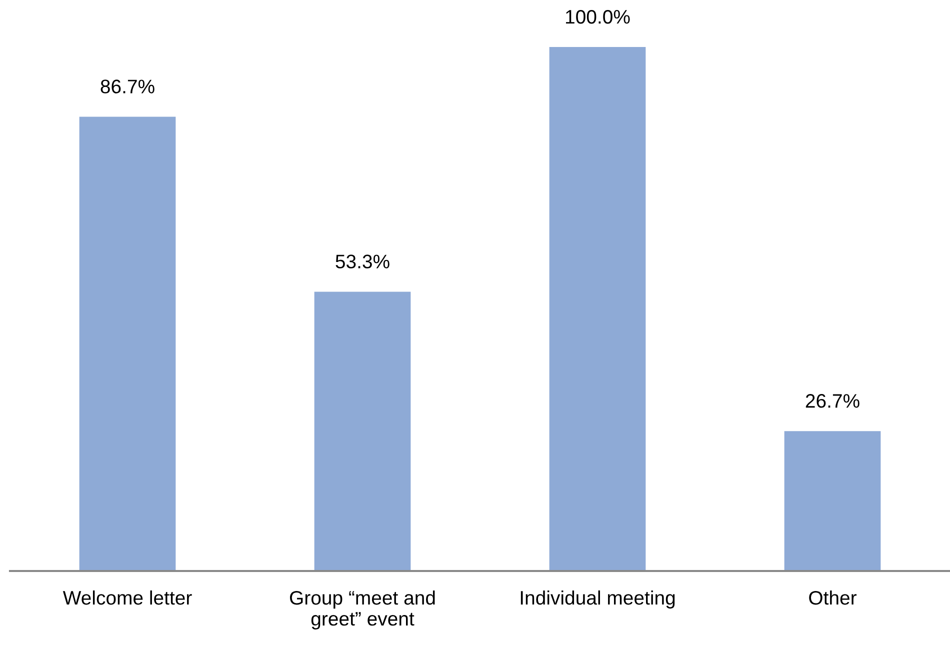  Describe the element at coordinates (597, 599) in the screenshot. I see `x-tick-label: Individual meeting` at that location.